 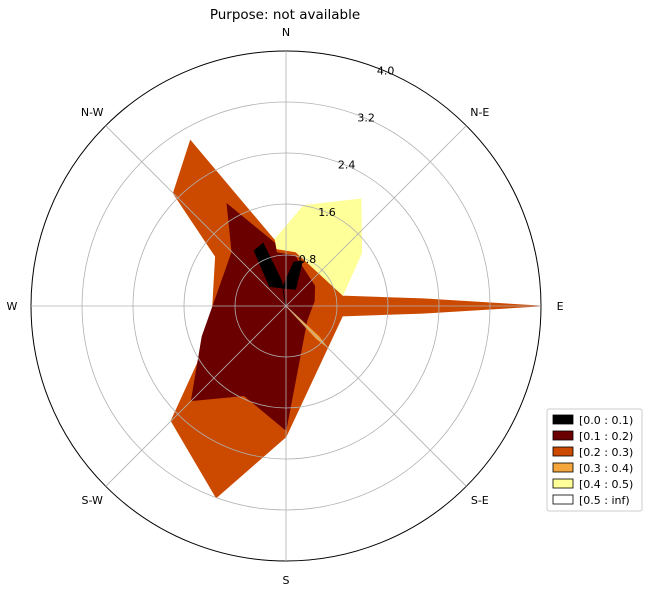 I want to click on r-tick-label-0: 0.8, so click(x=308, y=259).